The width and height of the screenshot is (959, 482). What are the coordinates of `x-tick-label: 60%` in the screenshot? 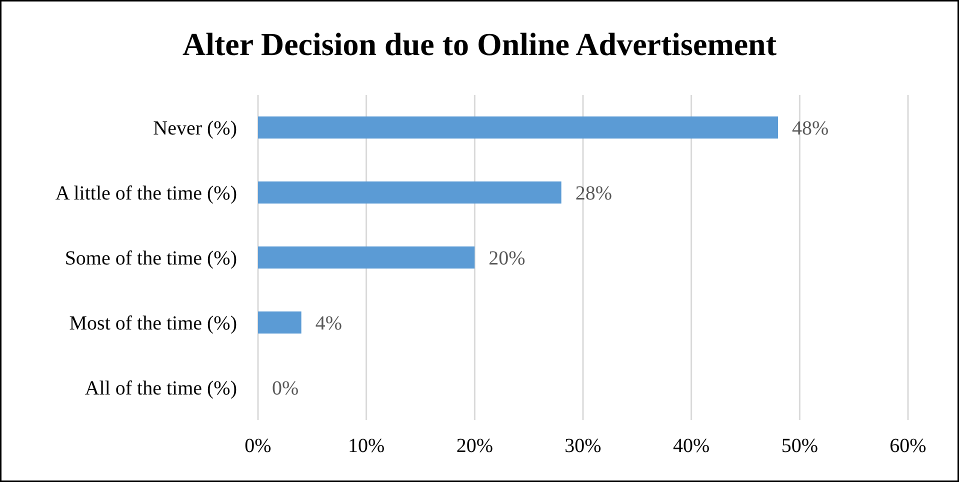 It's located at (908, 446).